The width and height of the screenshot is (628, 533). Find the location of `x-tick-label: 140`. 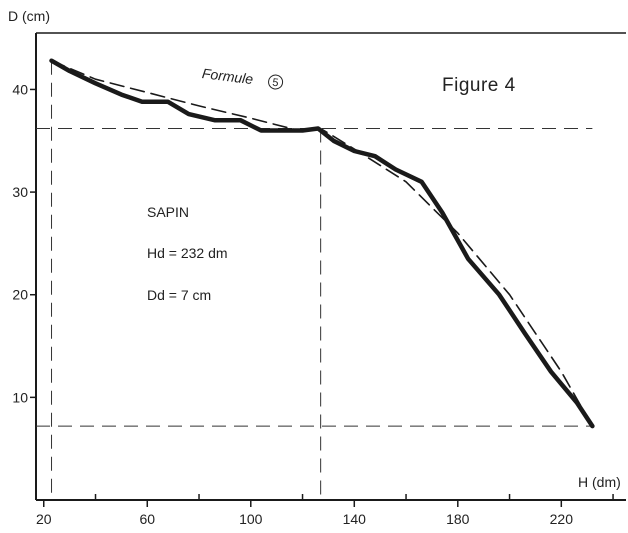

x-tick-label: 140 is located at coordinates (355, 519).